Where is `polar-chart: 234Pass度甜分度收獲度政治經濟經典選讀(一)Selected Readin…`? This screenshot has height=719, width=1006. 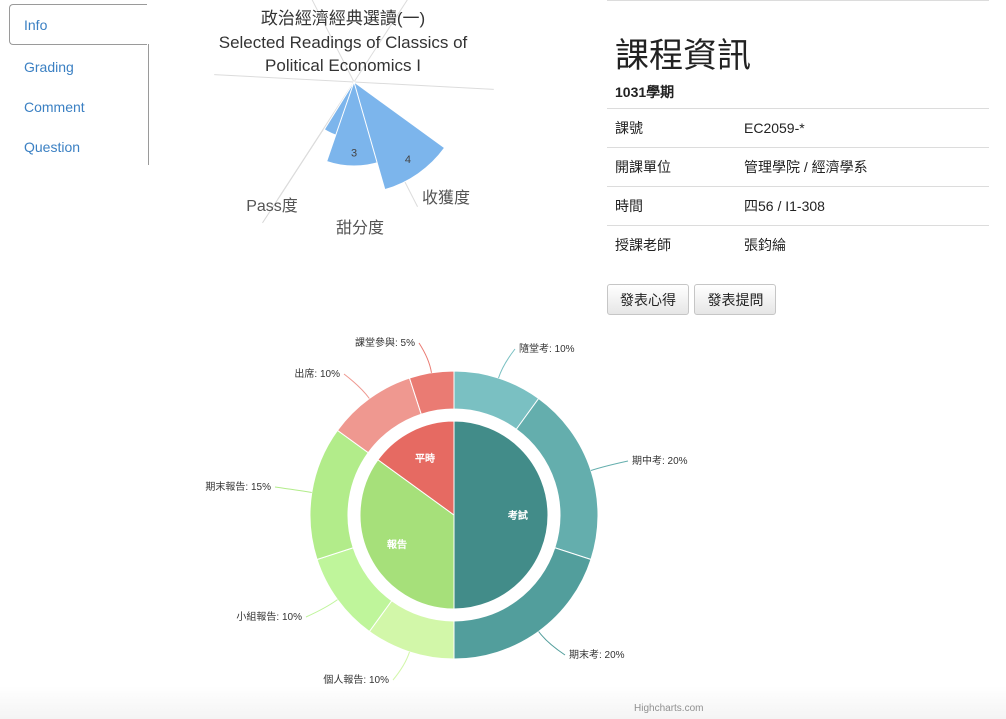 polar-chart: 234Pass度甜分度收獲度政治經濟經典選讀(一)Selected Readin… is located at coordinates (354, 118).